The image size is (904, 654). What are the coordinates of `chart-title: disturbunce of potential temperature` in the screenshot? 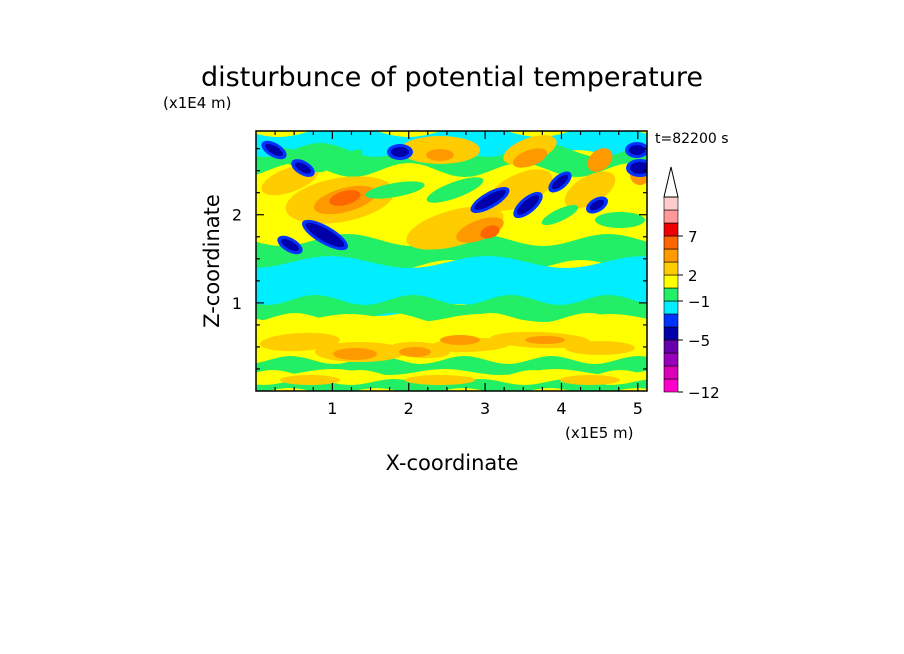 It's located at (452, 77).